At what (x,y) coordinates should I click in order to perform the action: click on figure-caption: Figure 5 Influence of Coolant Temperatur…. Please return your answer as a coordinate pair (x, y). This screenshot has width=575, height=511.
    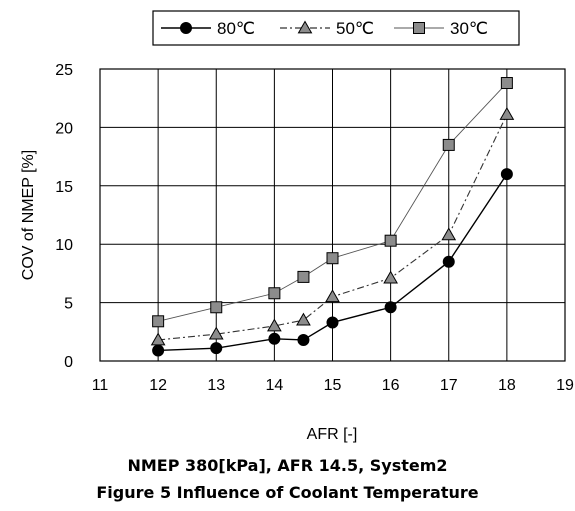
    Looking at the image, I should click on (287, 492).